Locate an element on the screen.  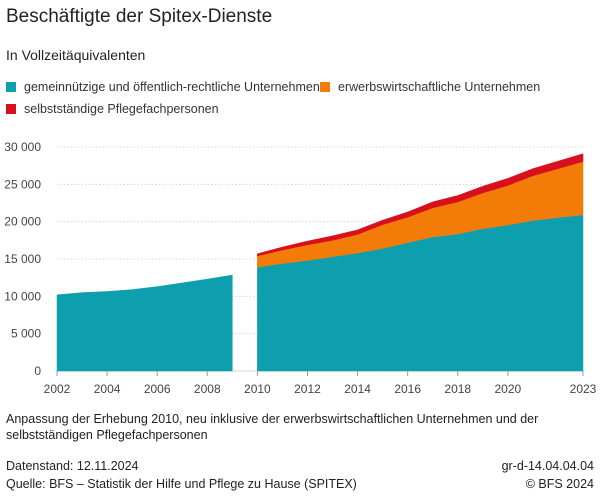
legend-label: selbstständige Pflegefachpersonen is located at coordinates (121, 109).